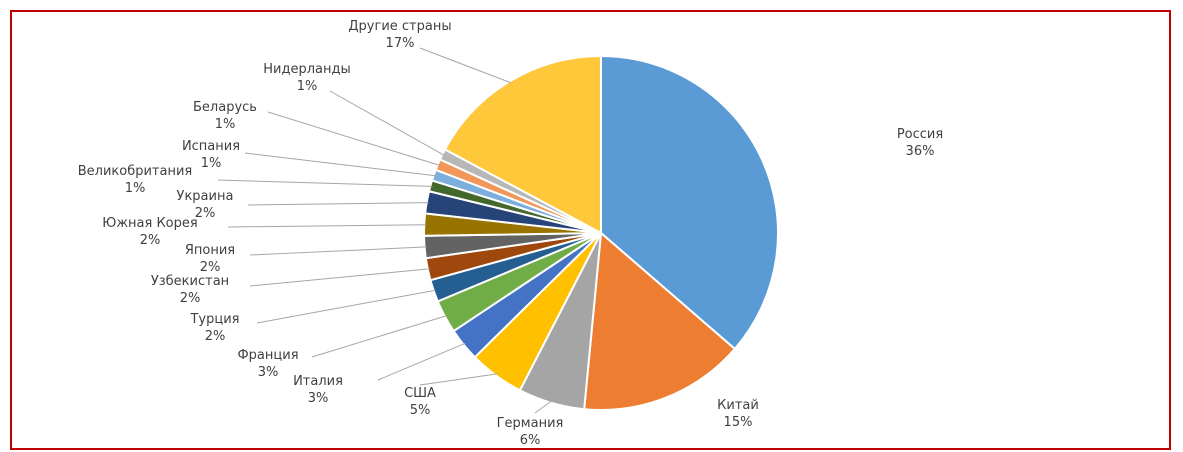 This screenshot has width=1183, height=452. Describe the element at coordinates (214, 319) in the screenshot. I see `slice-label-name-7: Турция` at that location.